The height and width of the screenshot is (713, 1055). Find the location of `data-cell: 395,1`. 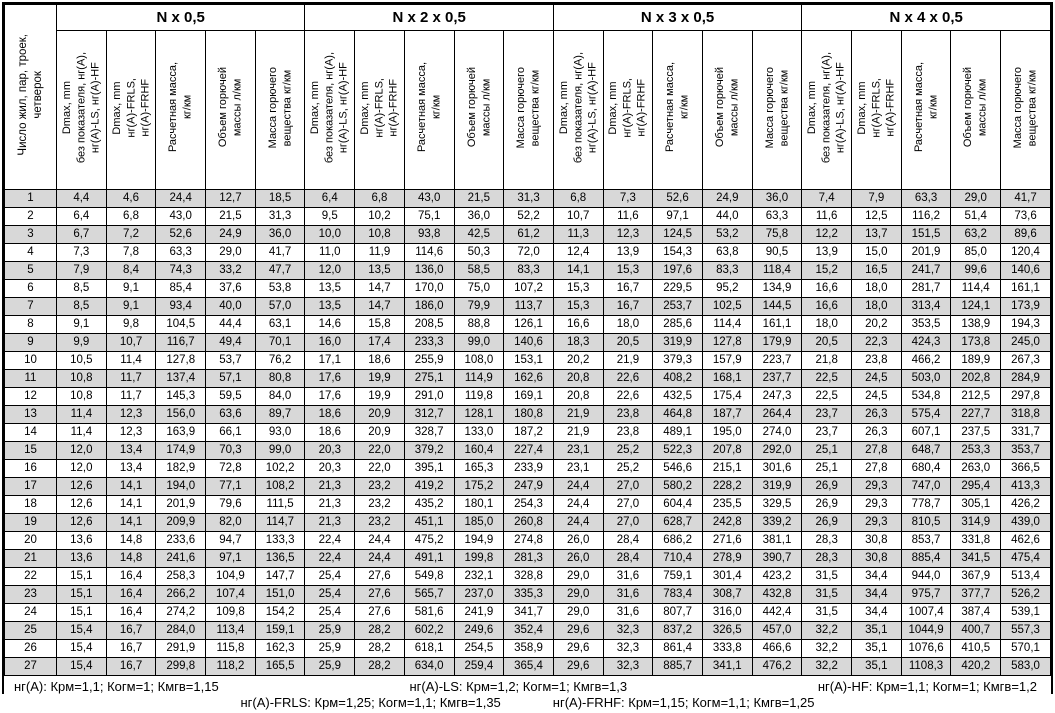

data-cell: 395,1 is located at coordinates (429, 468).